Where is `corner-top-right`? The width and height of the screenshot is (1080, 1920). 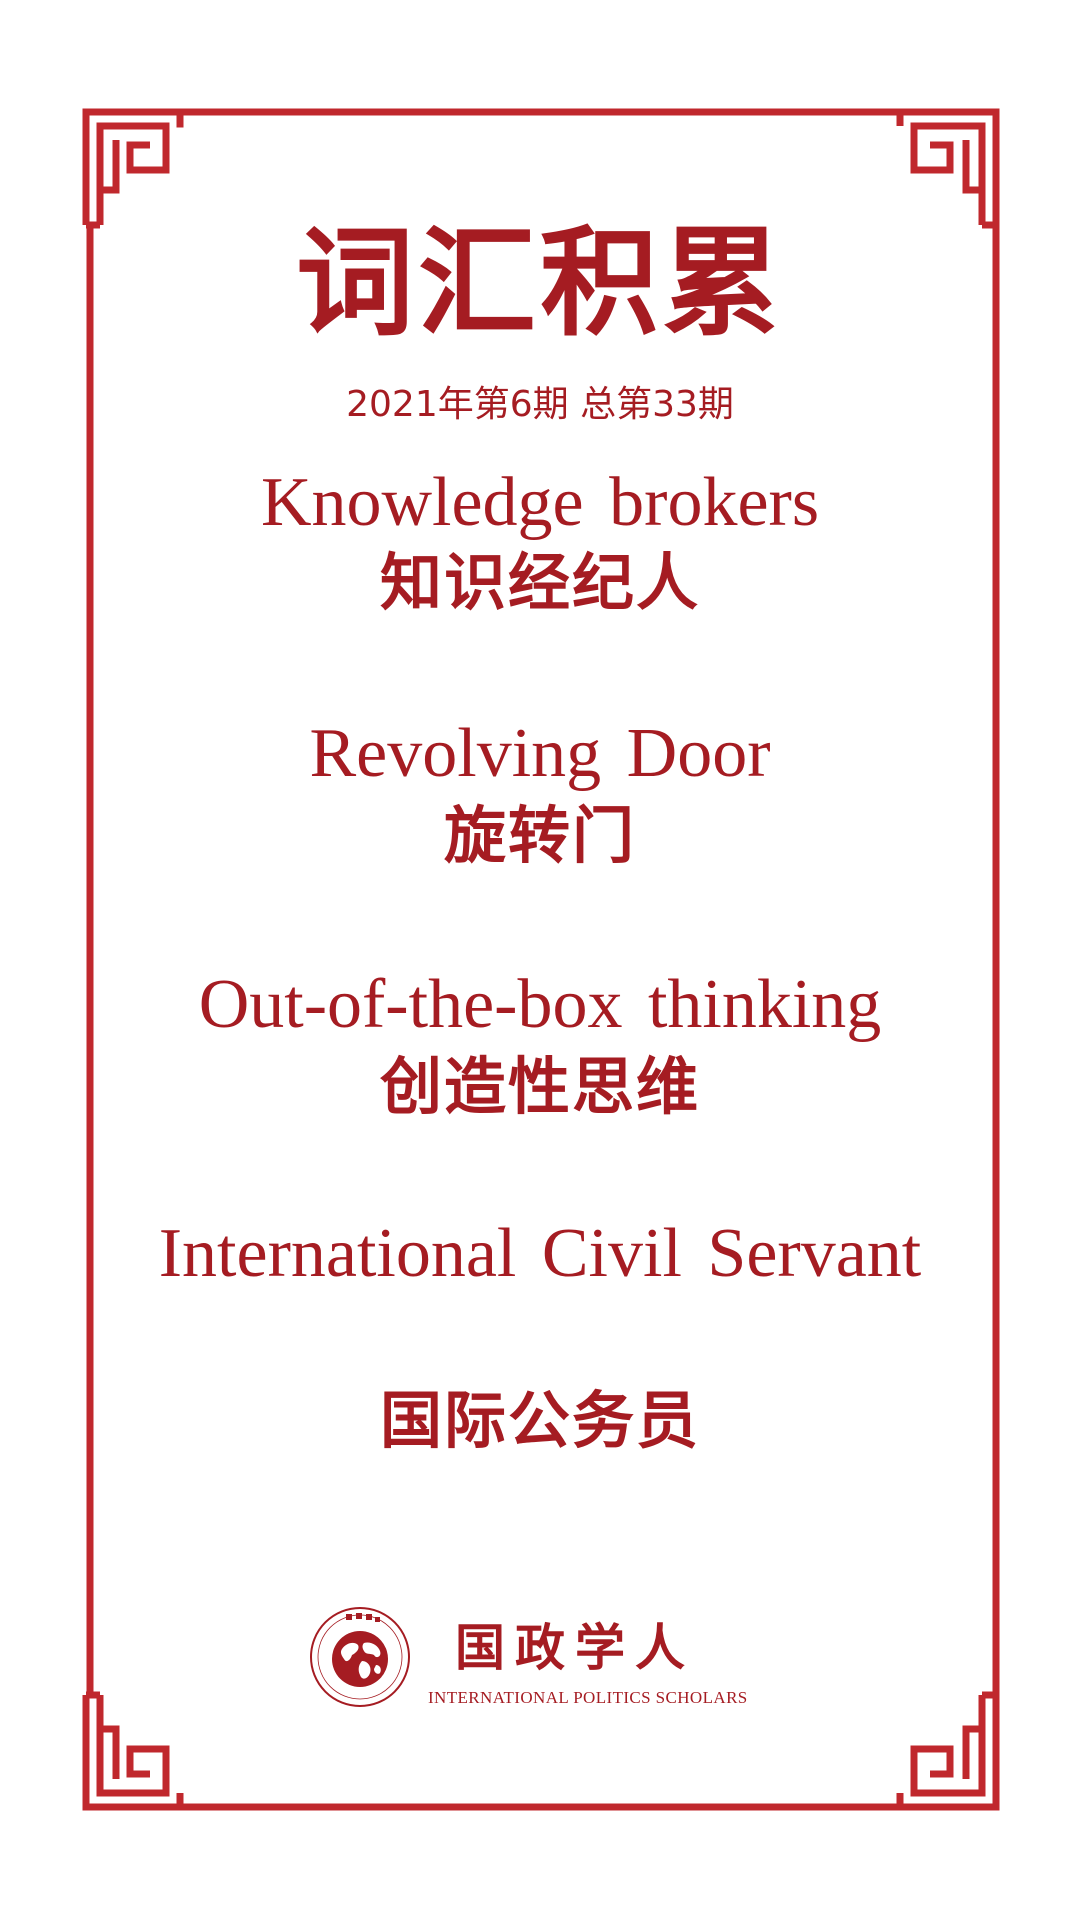 corner-top-right is located at coordinates (948, 168).